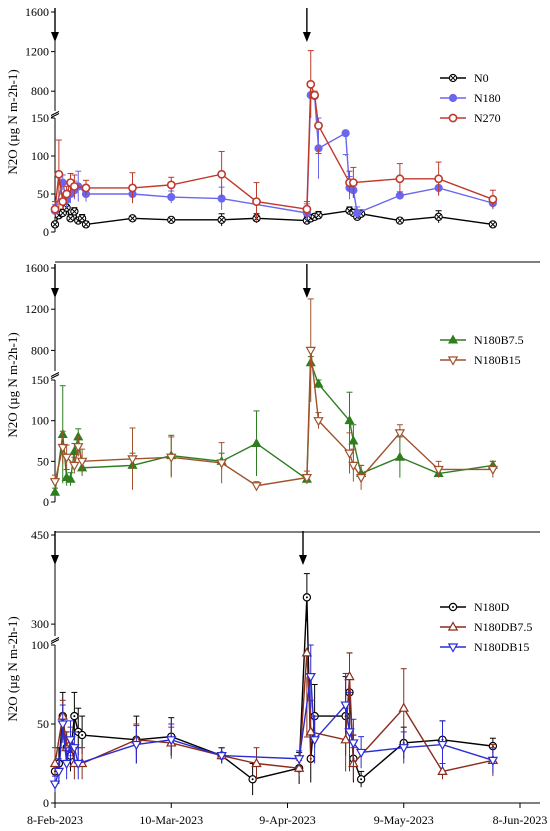 The height and width of the screenshot is (831, 550). What do you see at coordinates (404, 820) in the screenshot?
I see `x-tick-label: 9-May-2023` at bounding box center [404, 820].